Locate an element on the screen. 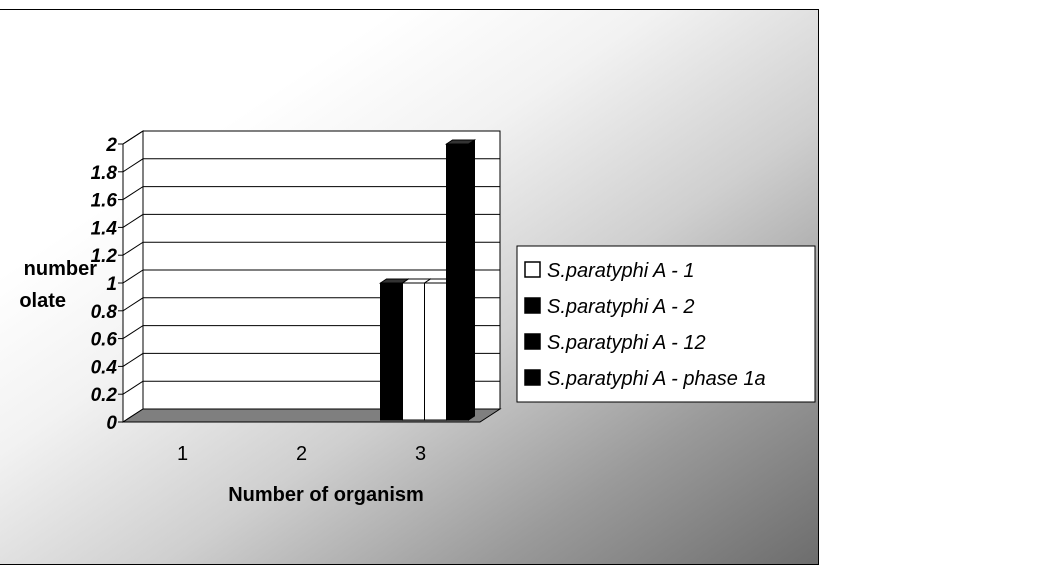  legend-label: S.paratyphi A - 1 is located at coordinates (620, 271).